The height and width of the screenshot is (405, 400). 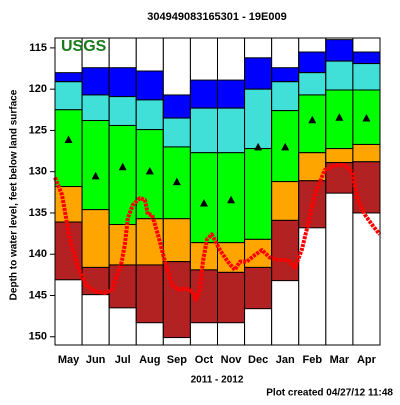 What do you see at coordinates (38, 172) in the screenshot?
I see `y-tick-label: 130` at bounding box center [38, 172].